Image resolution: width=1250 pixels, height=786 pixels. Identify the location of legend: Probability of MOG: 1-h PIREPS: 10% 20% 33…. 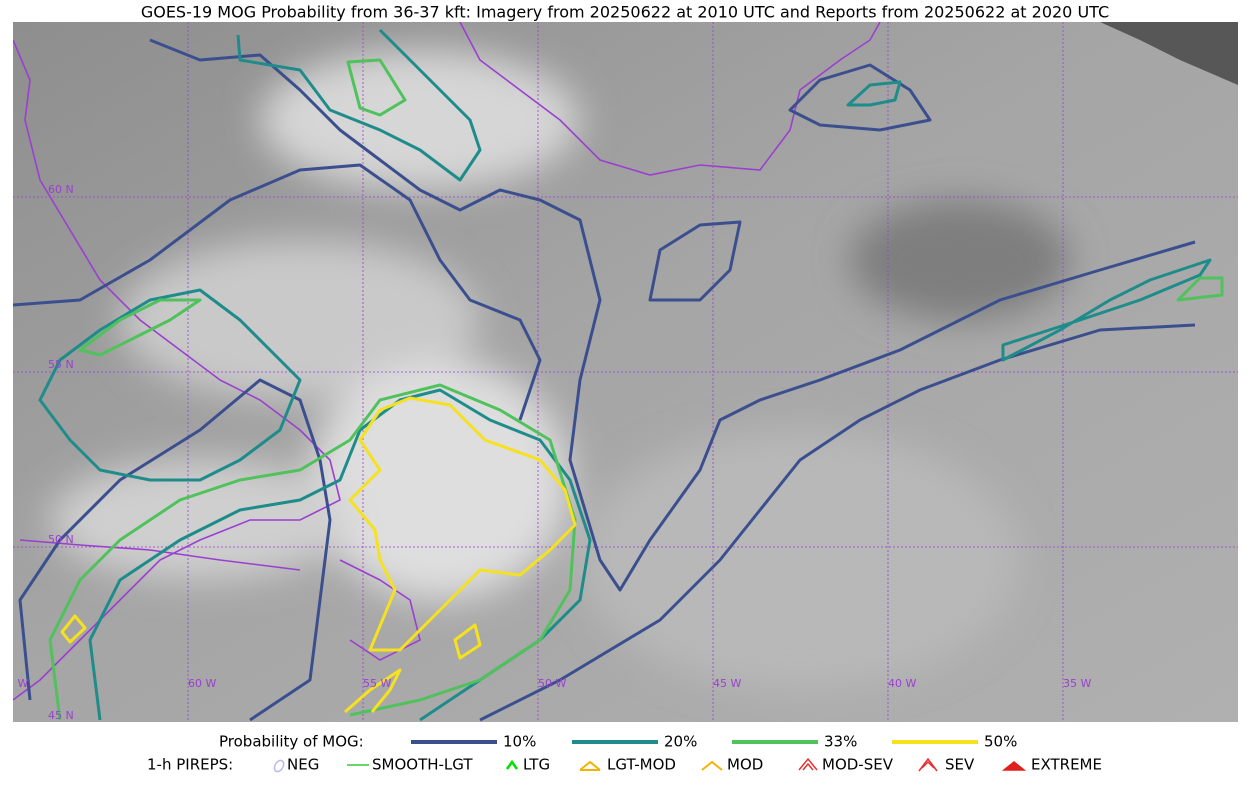
(624, 753).